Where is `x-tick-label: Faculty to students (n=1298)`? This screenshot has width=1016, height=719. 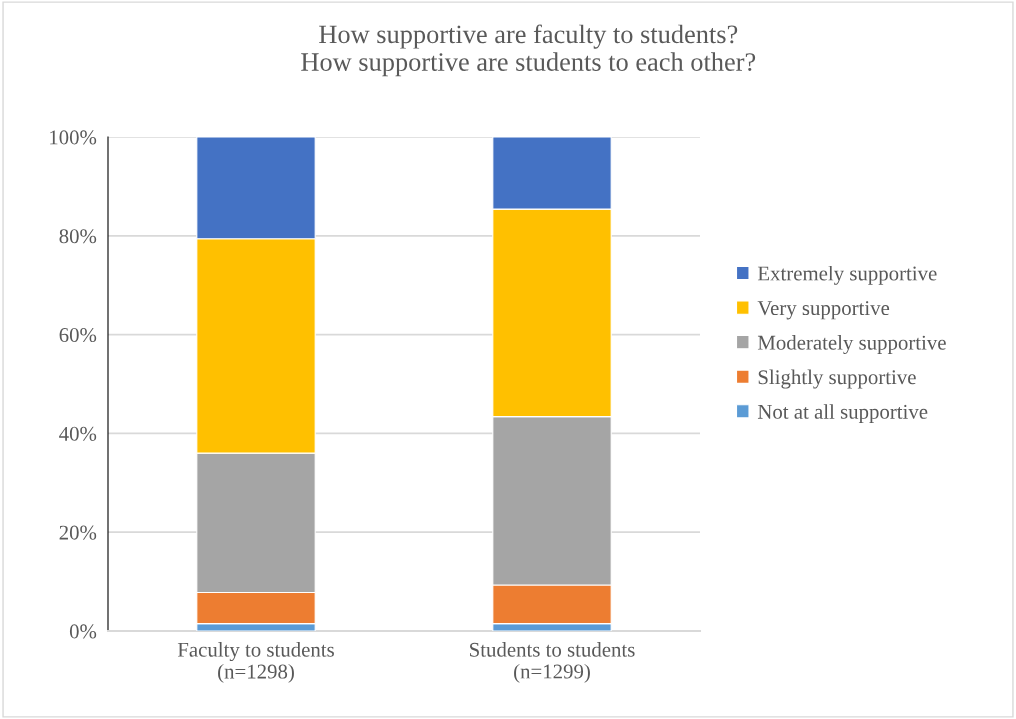
x-tick-label: Faculty to students (n=1298) is located at coordinates (255, 662).